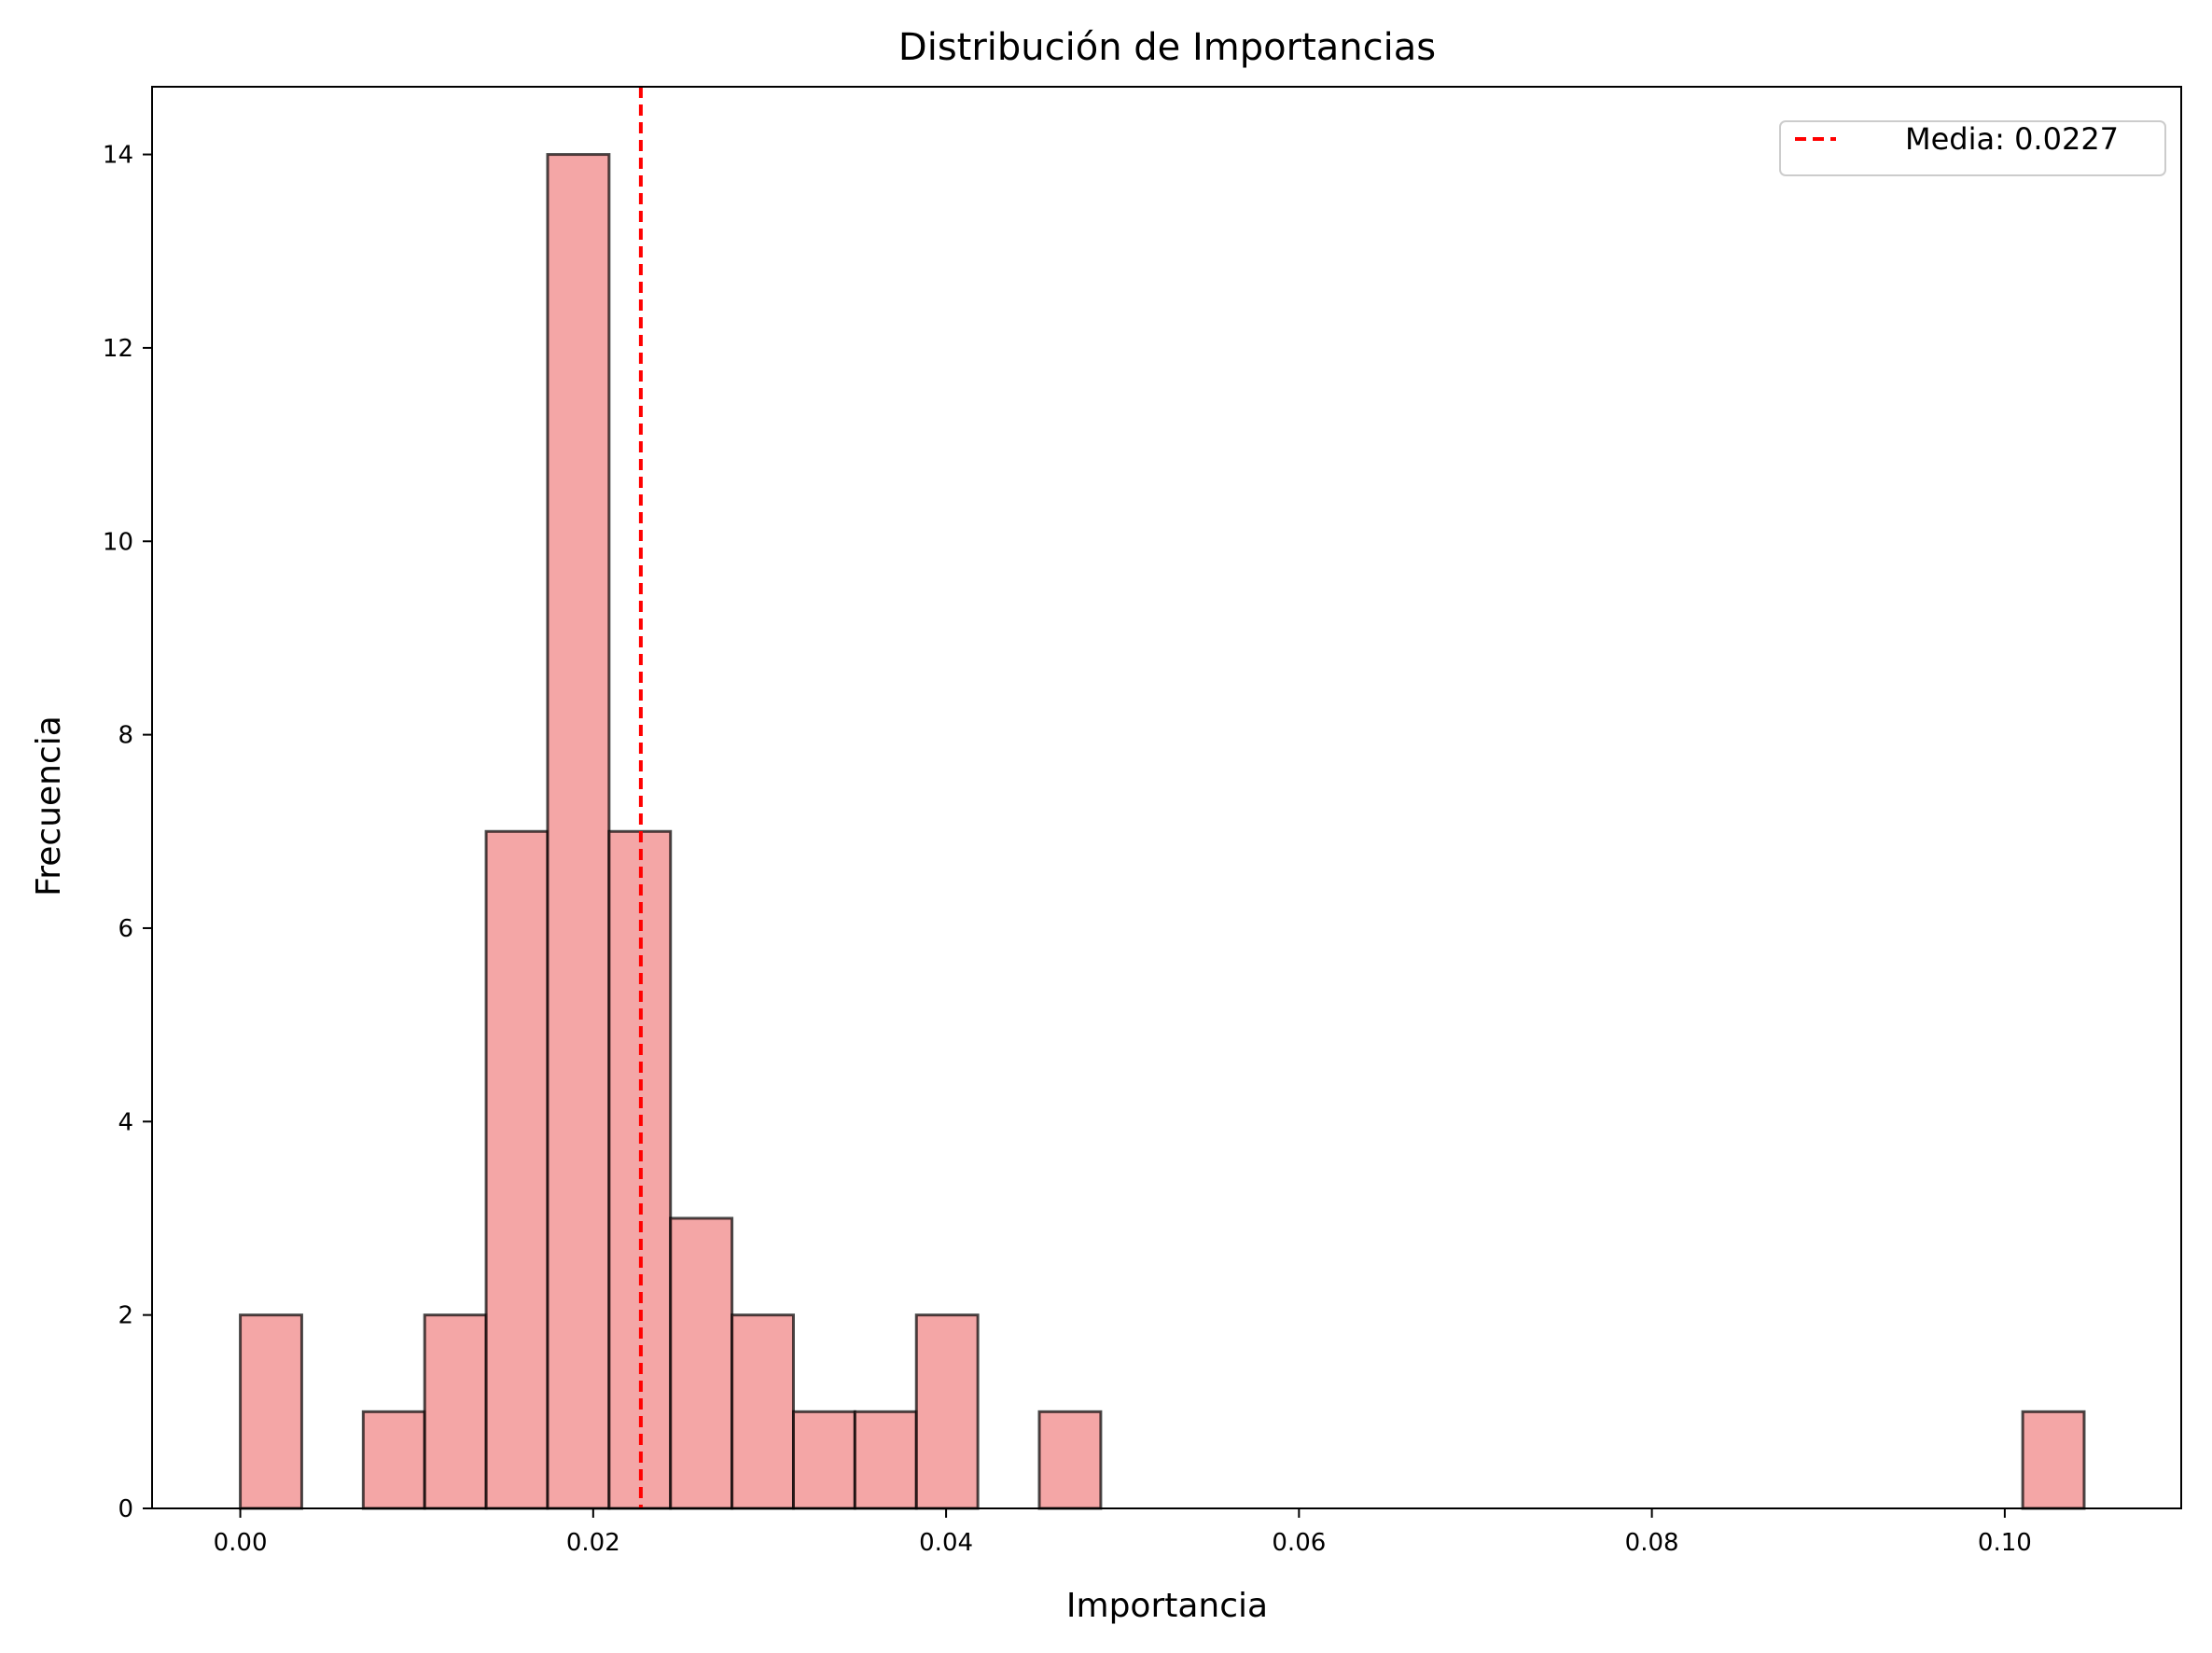 Image resolution: width=2212 pixels, height=1653 pixels. Describe the element at coordinates (49, 805) in the screenshot. I see `y-axis-label: Frecuencia` at that location.